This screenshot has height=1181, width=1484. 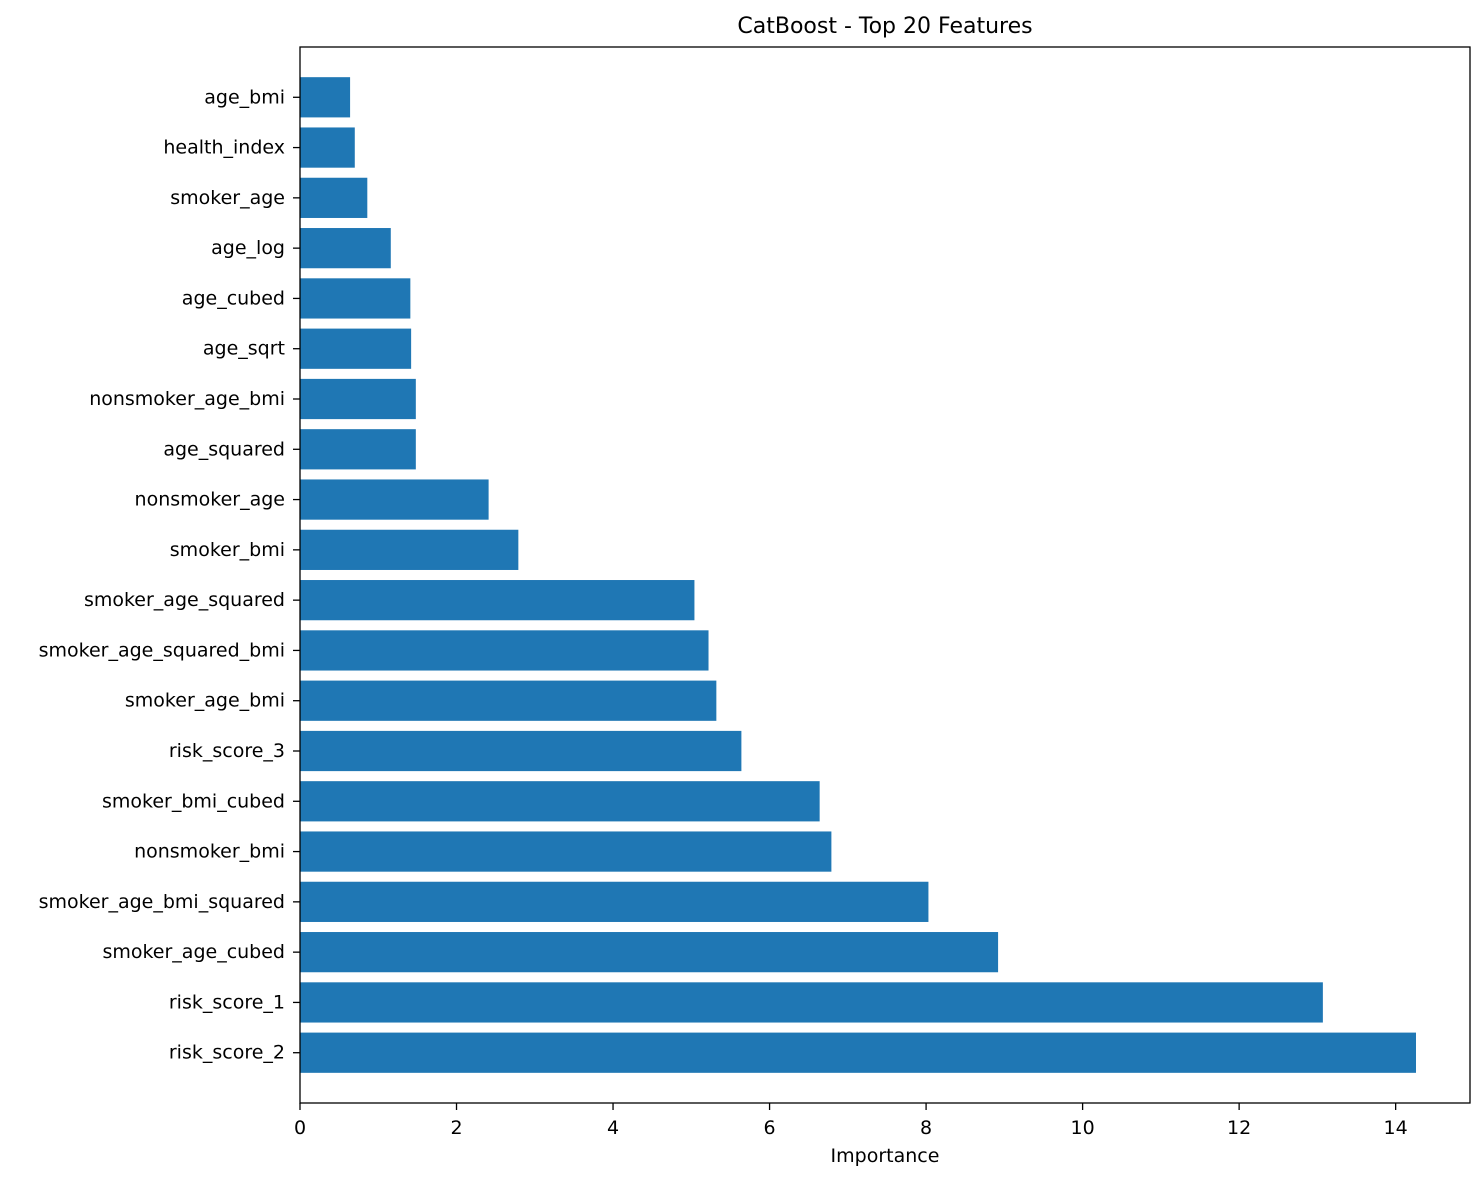 What do you see at coordinates (409, 549) in the screenshot?
I see `bar-smoker-bmi` at bounding box center [409, 549].